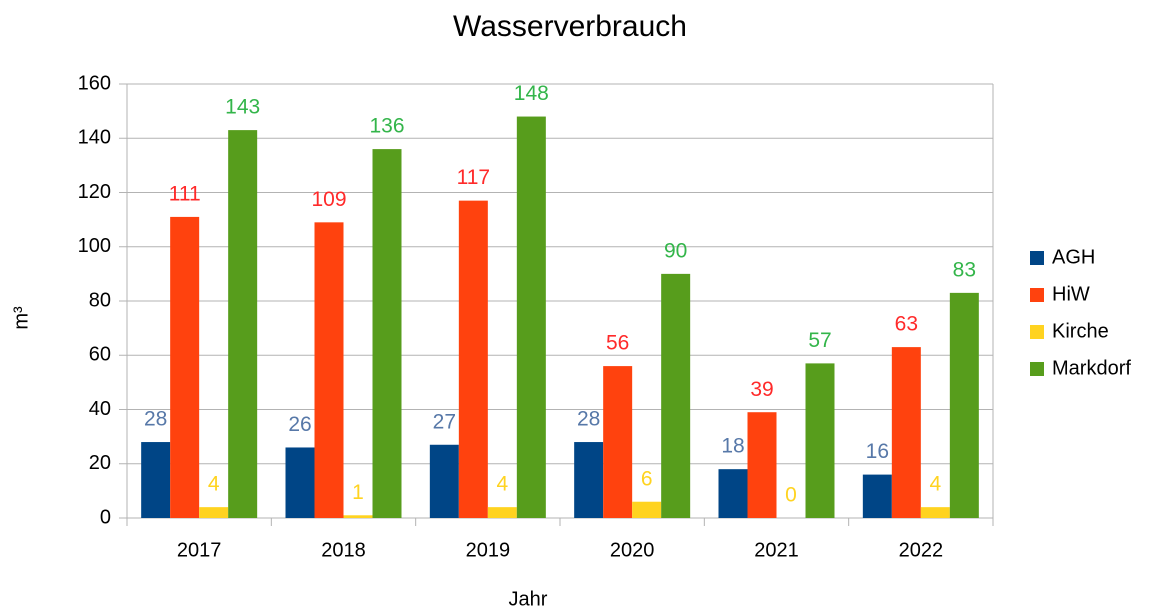 The height and width of the screenshot is (612, 1161). Describe the element at coordinates (528, 599) in the screenshot. I see `x-axis-label: Jahr` at that location.